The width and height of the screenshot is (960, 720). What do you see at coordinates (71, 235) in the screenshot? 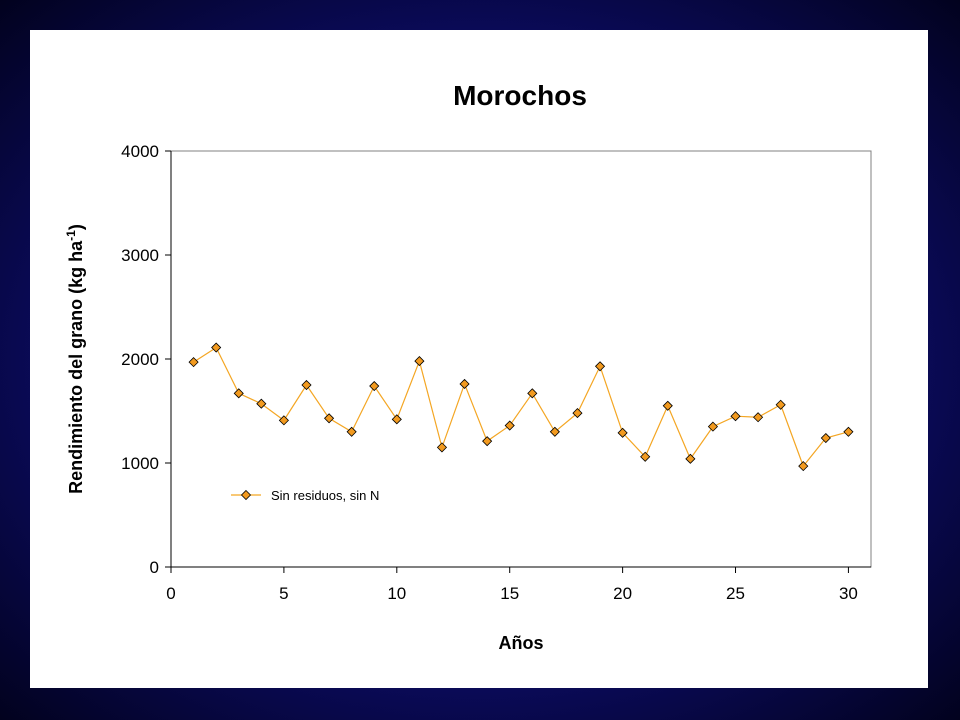
I see `y-axis-title-superscript: -1` at bounding box center [71, 235].